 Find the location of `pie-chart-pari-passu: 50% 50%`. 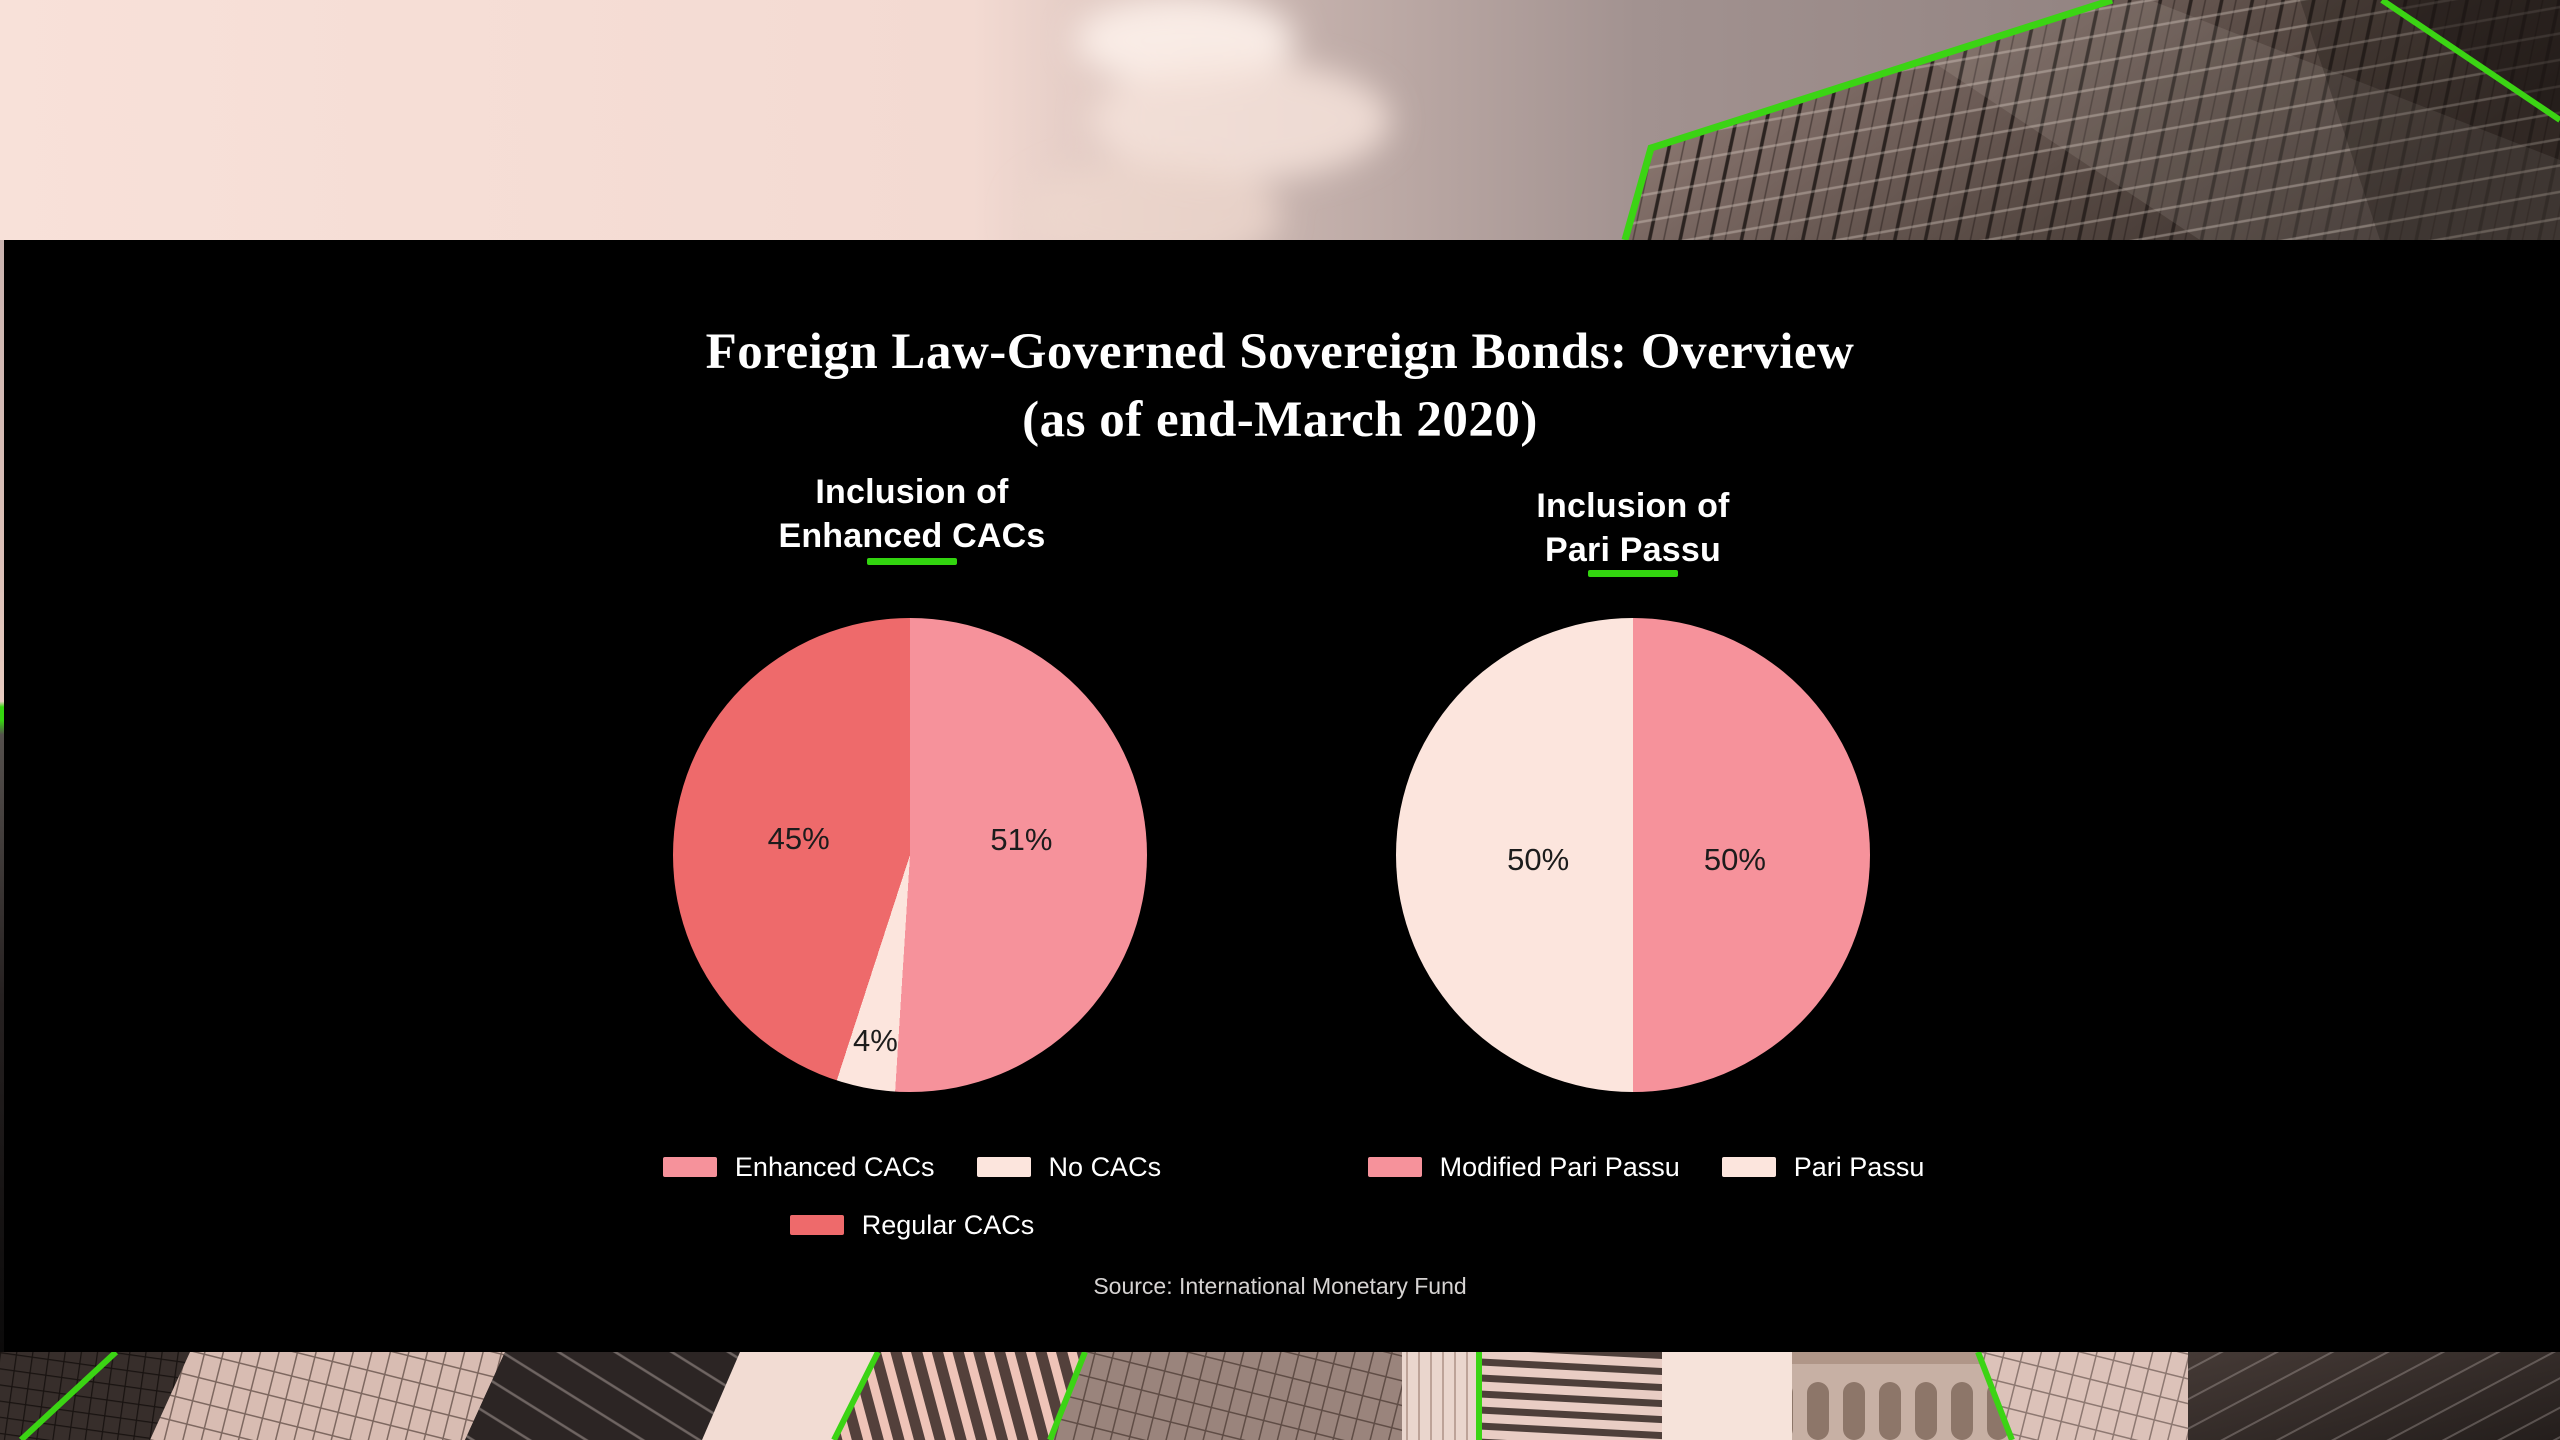

pie-chart-pari-passu: 50% 50% is located at coordinates (1633, 855).